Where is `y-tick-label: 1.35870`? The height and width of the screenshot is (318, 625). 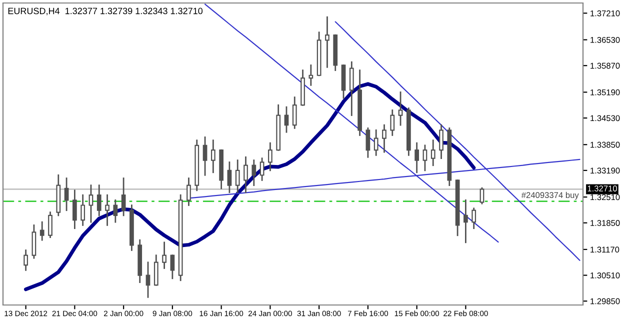 y-tick-label: 1.35870 is located at coordinates (605, 65).